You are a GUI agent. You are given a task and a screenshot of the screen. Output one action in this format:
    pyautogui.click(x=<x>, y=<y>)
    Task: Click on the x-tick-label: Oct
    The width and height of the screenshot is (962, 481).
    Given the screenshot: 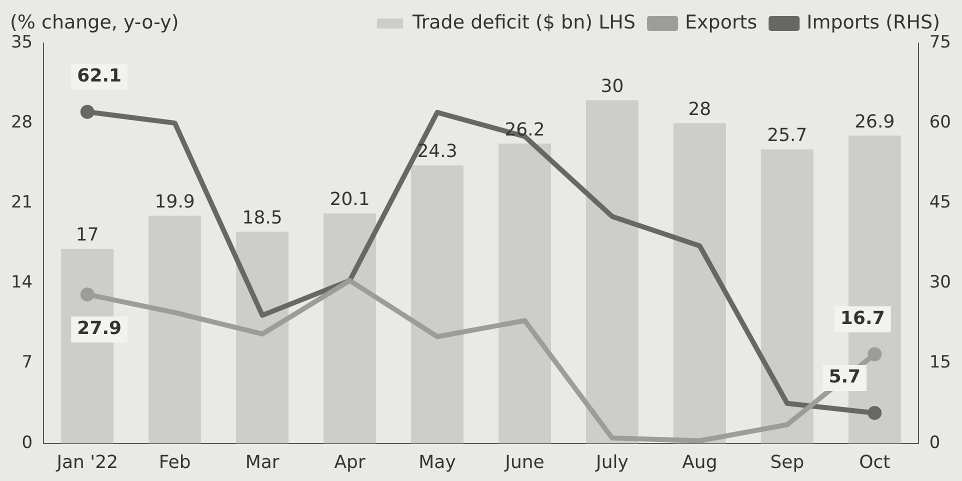 What is the action you would take?
    pyautogui.click(x=874, y=462)
    